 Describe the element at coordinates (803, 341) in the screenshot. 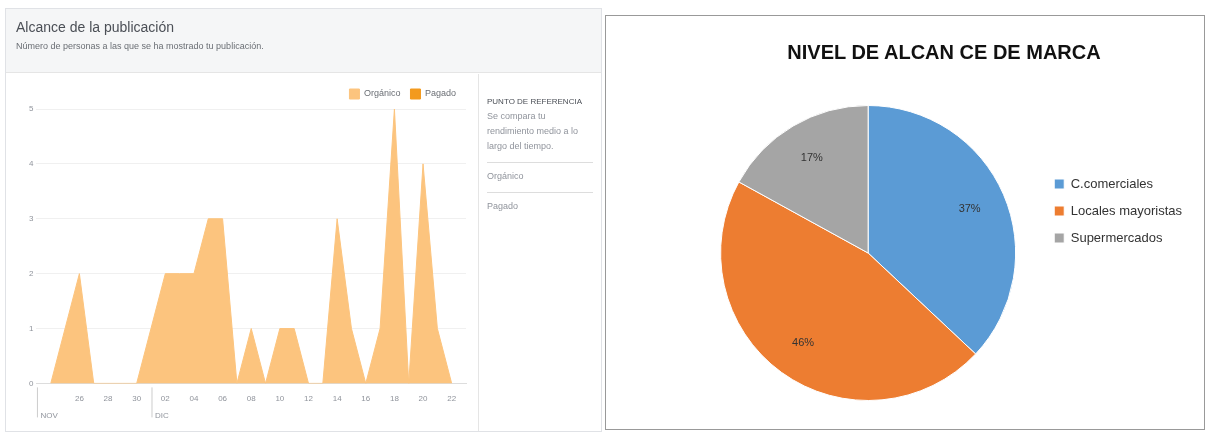

I see `data-label: 46%` at that location.